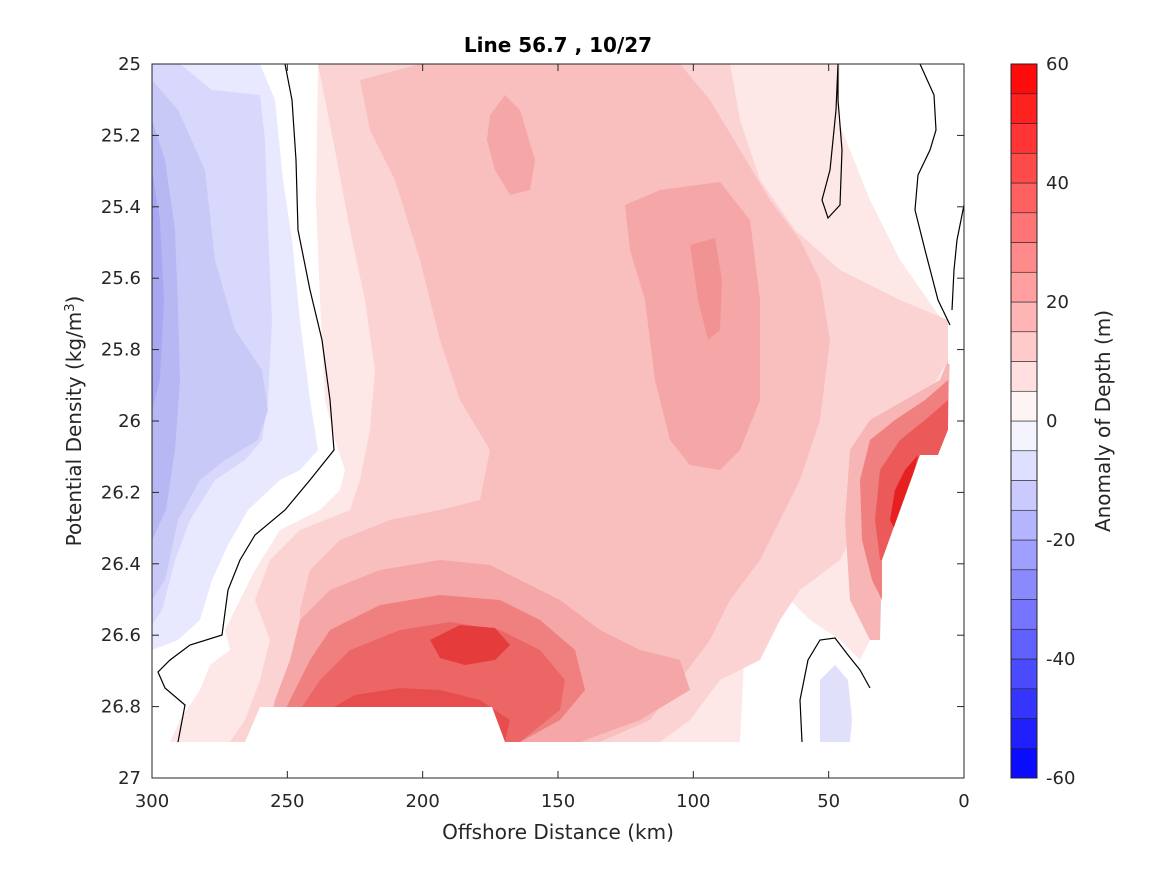  What do you see at coordinates (558, 832) in the screenshot?
I see `x-axis-label: Offshore Distance (km)` at bounding box center [558, 832].